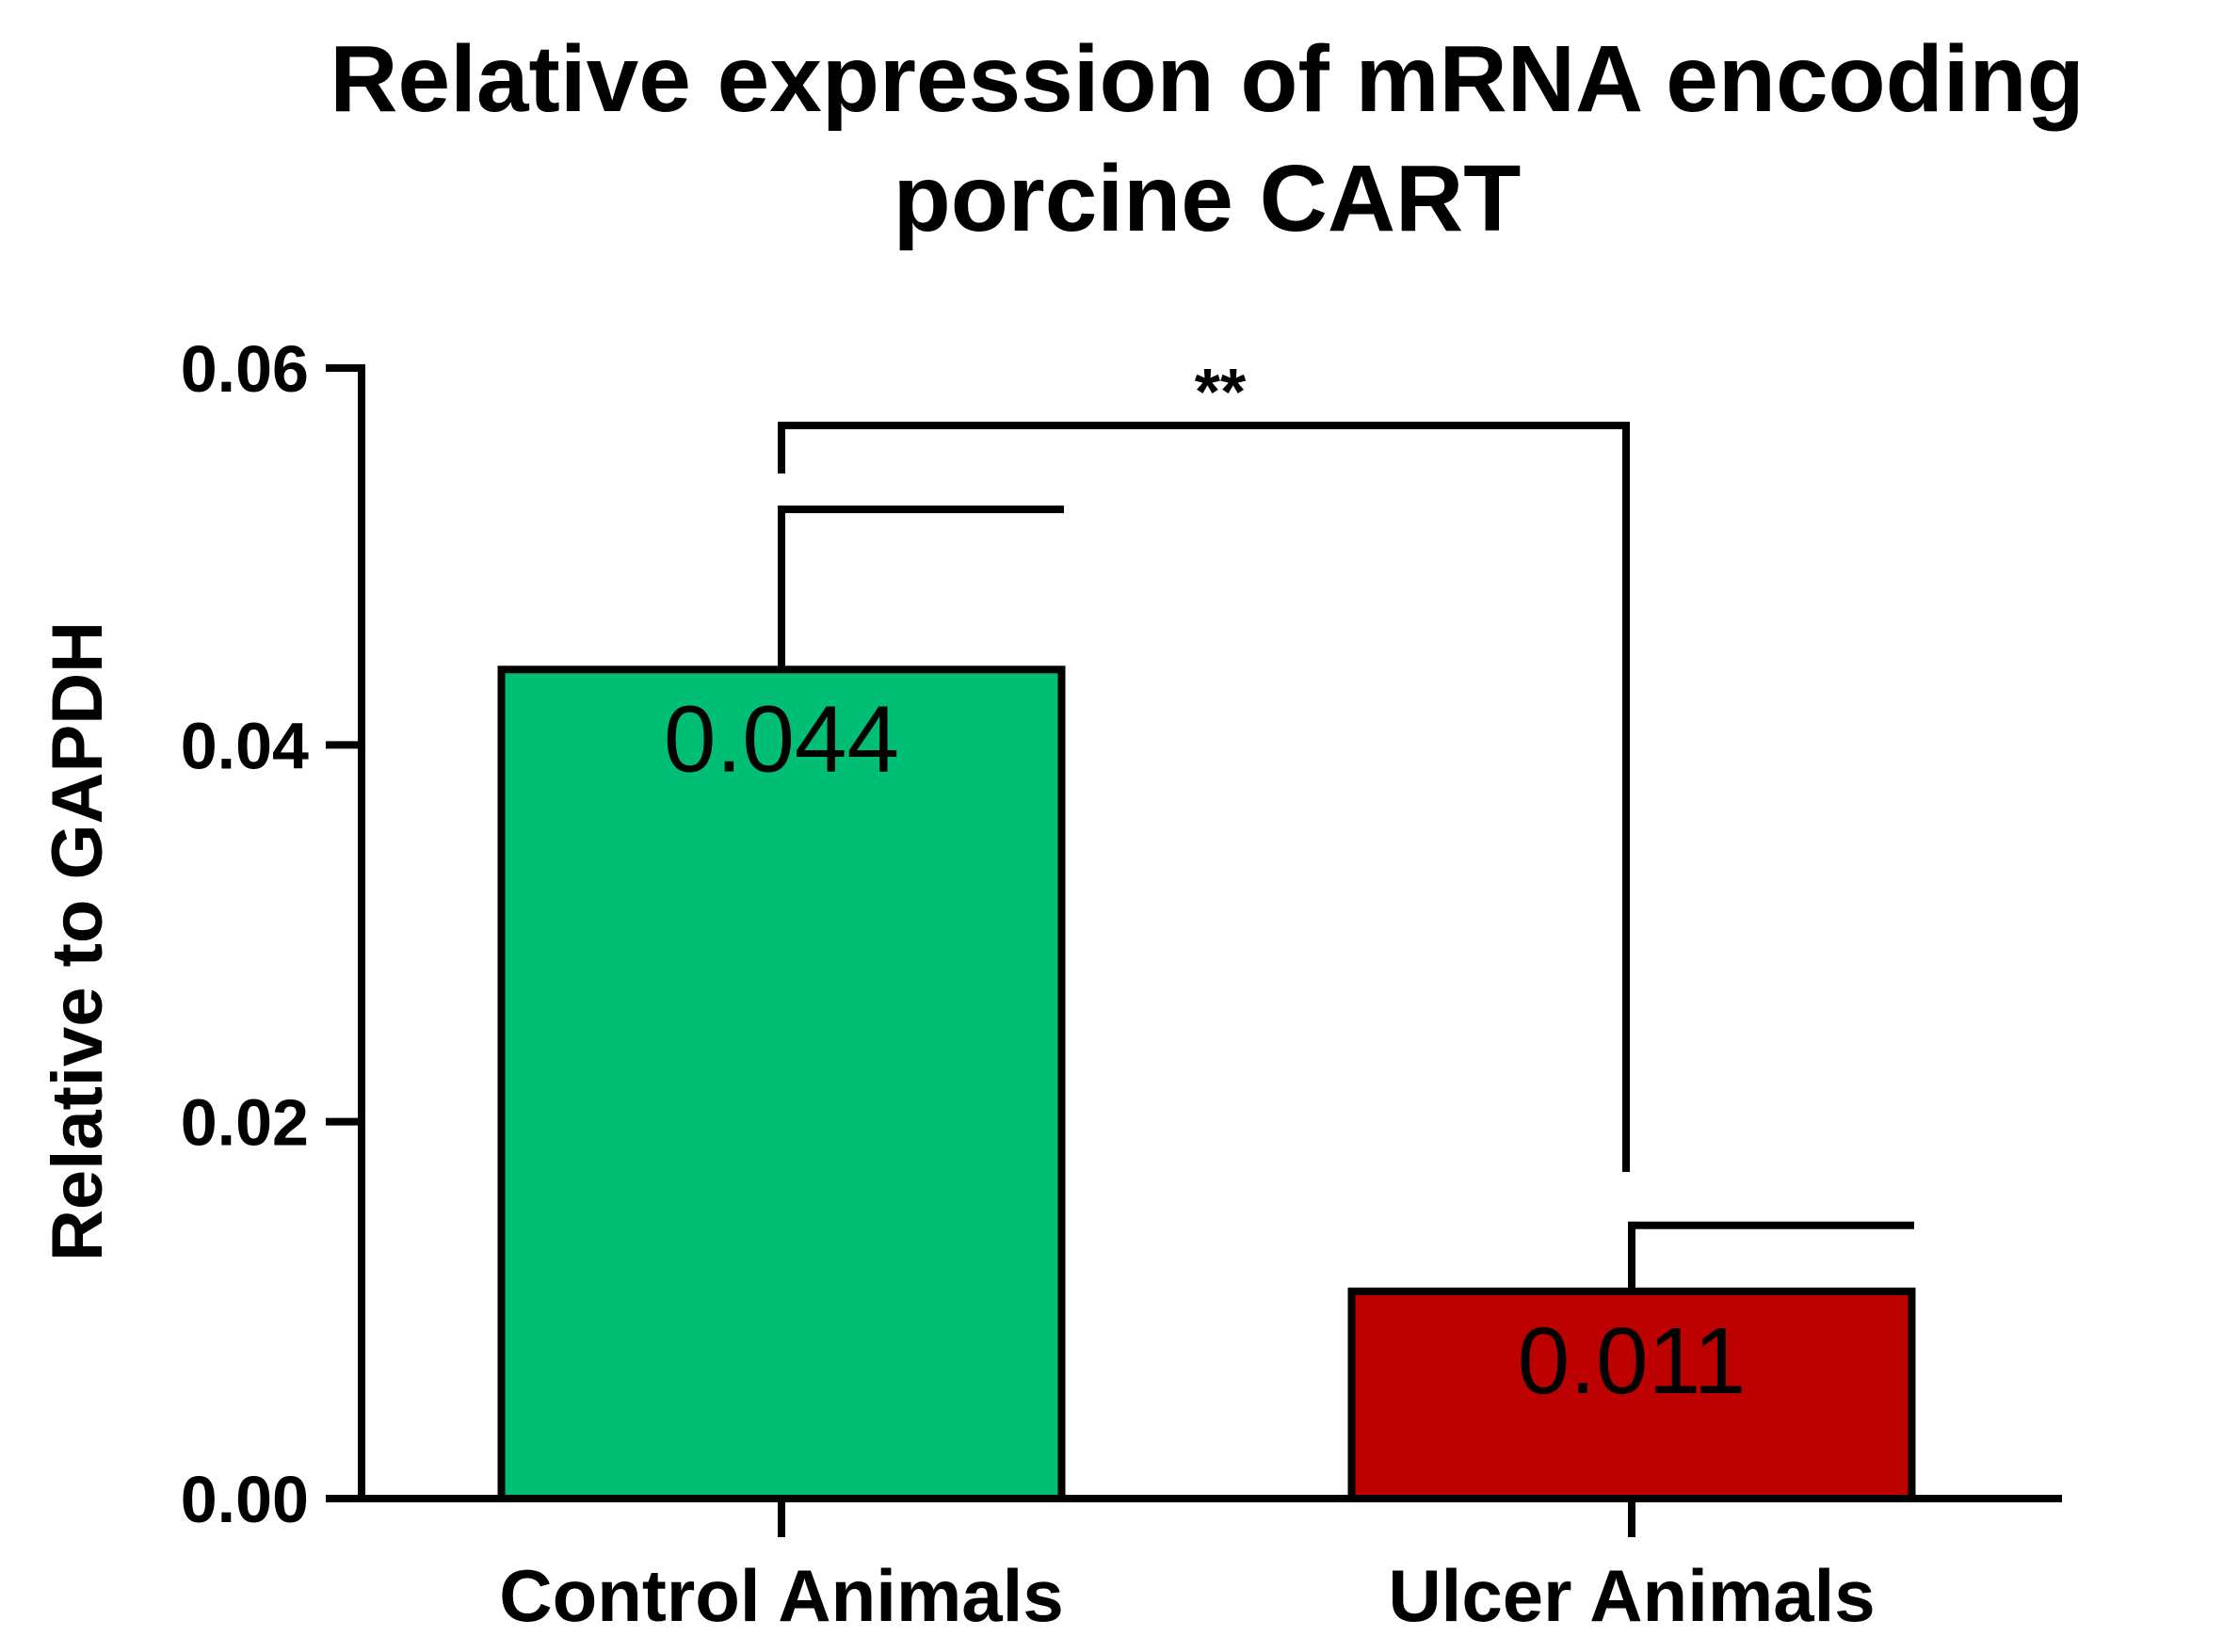  Describe the element at coordinates (1631, 1595) in the screenshot. I see `category-label: Ulcer Animals` at that location.